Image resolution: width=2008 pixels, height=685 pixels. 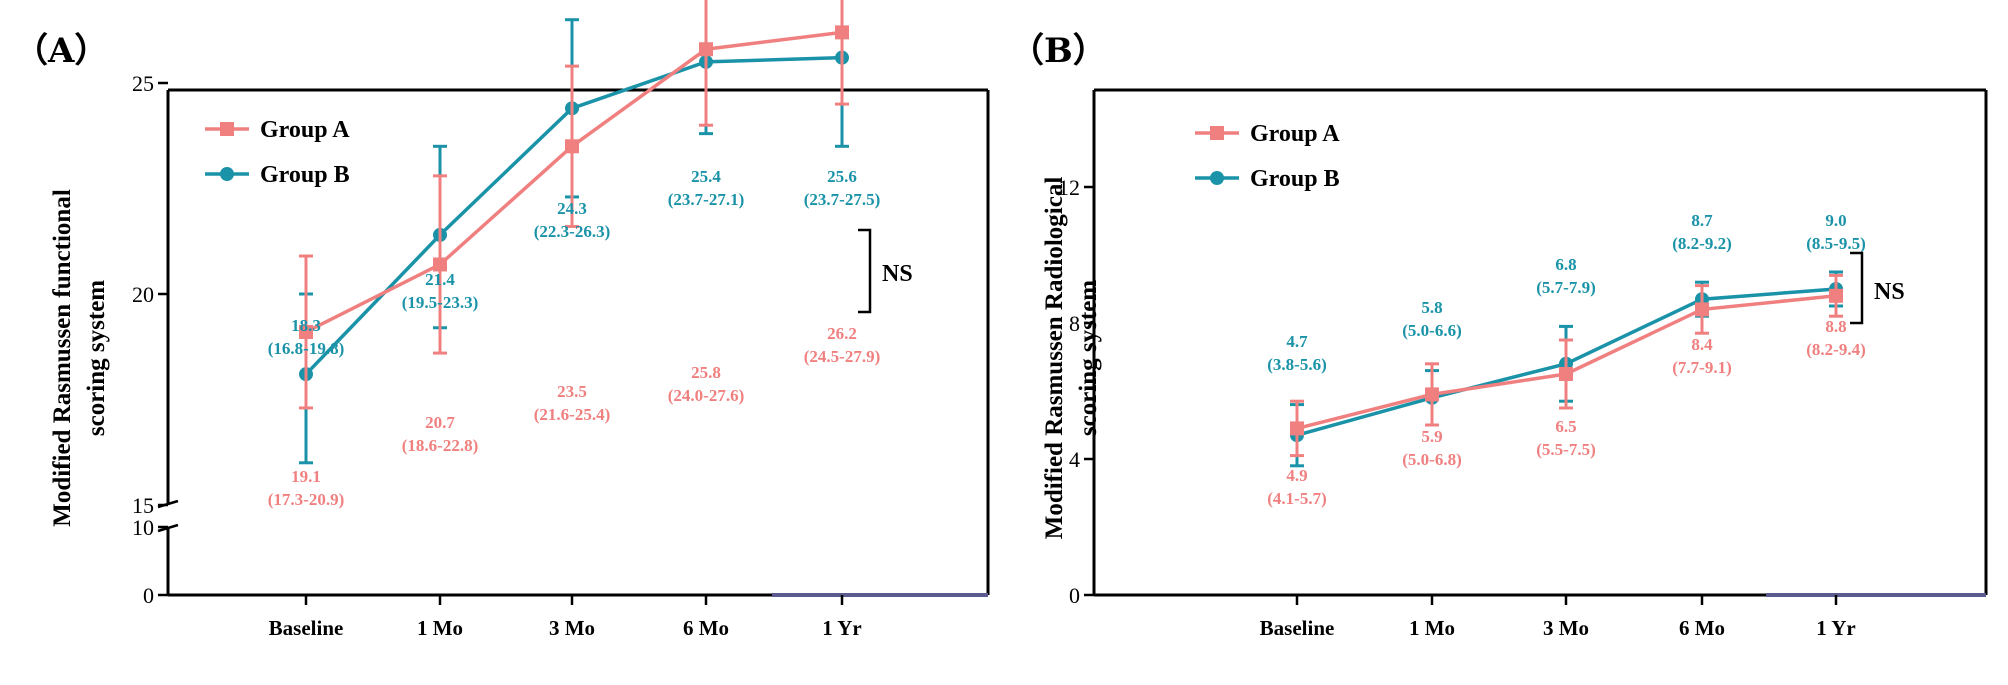 I want to click on data-label-value: 8.4, so click(x=1702, y=344).